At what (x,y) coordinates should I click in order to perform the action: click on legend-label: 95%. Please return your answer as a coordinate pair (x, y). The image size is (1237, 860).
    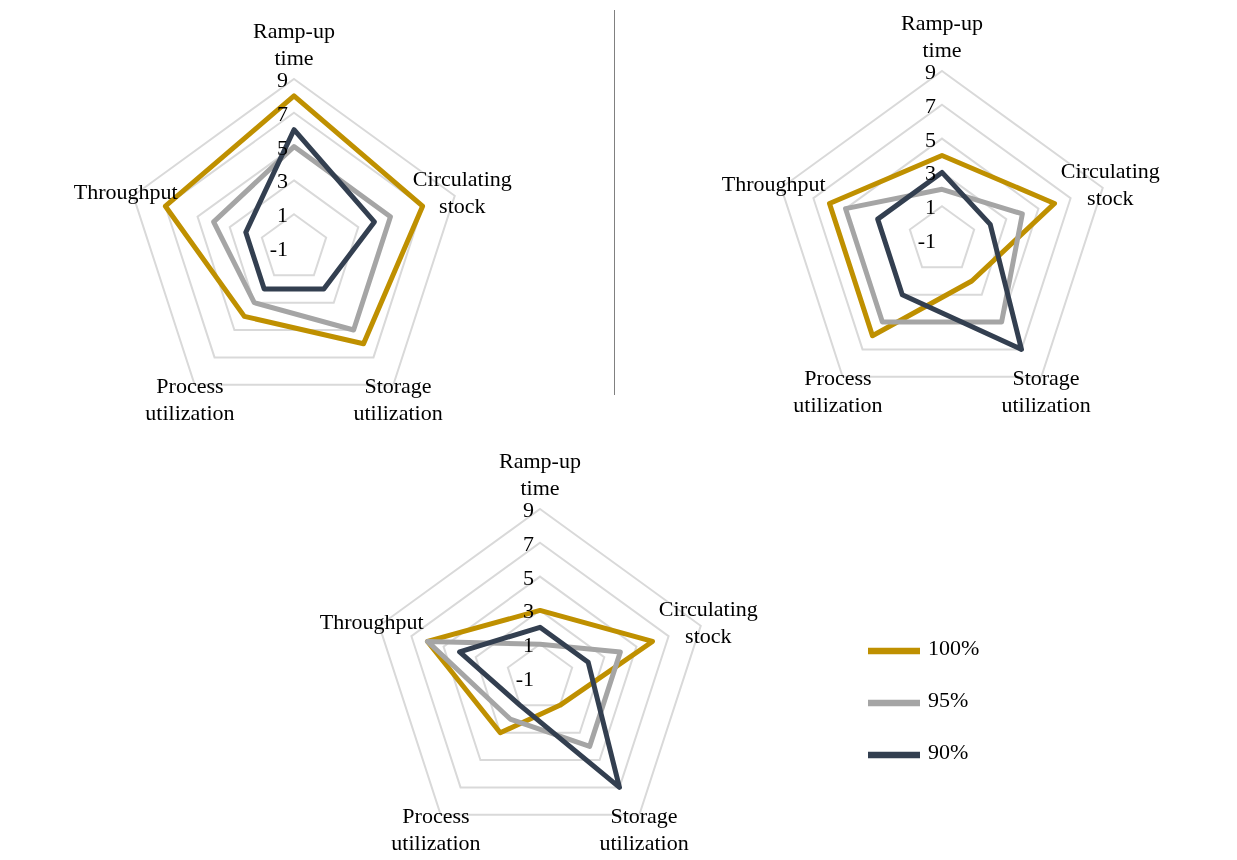
    Looking at the image, I should click on (948, 699).